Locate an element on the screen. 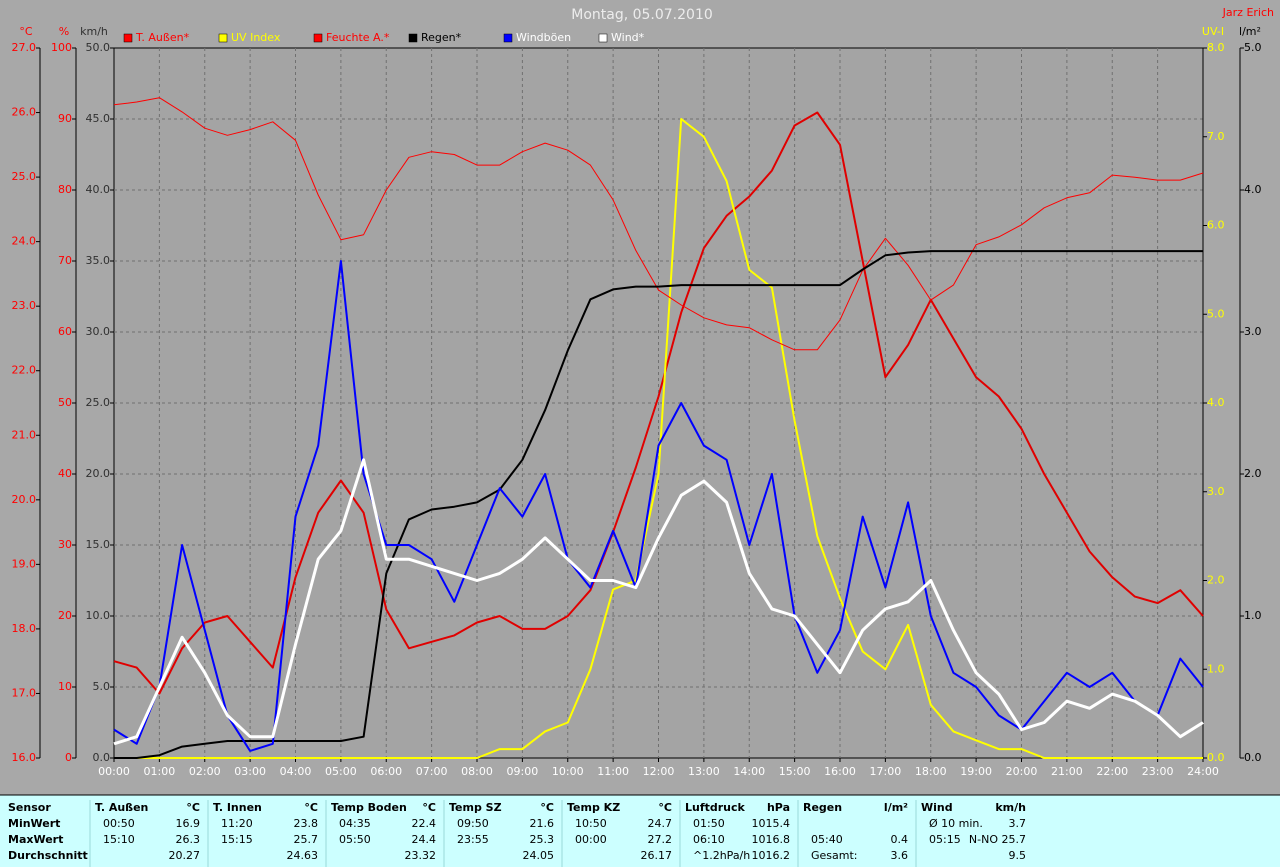 This screenshot has width=1280, height=867. y-tick-label: 22.0 is located at coordinates (24, 370).